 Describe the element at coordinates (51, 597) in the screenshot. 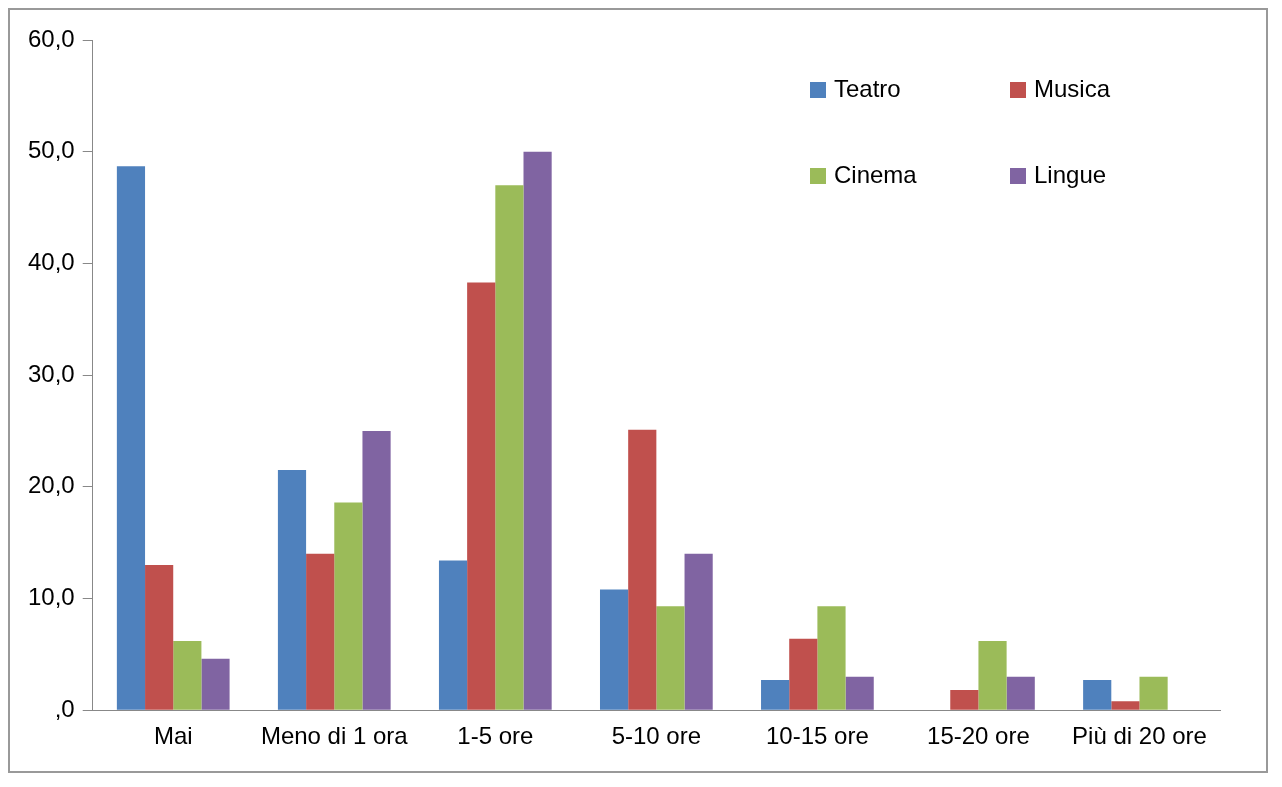

I see `y-tick-label: 10,0` at that location.